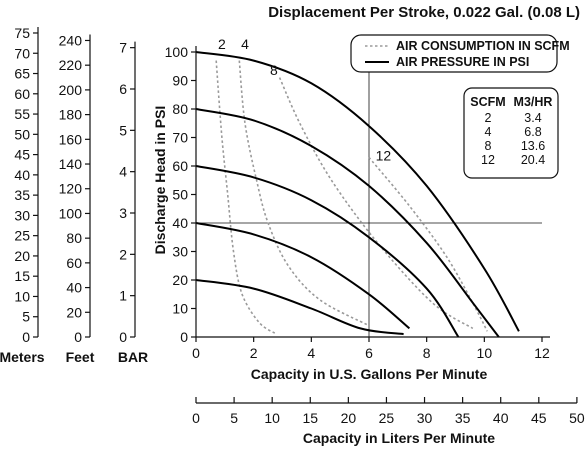  What do you see at coordinates (160, 180) in the screenshot?
I see `y-axis-label: Discharge Head in PSI` at bounding box center [160, 180].